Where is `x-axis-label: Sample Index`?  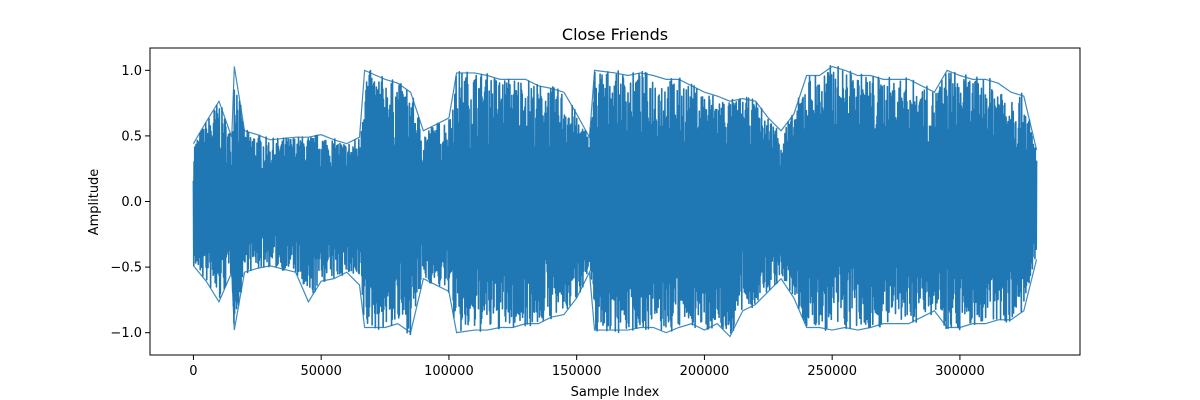 x-axis-label: Sample Index is located at coordinates (615, 392).